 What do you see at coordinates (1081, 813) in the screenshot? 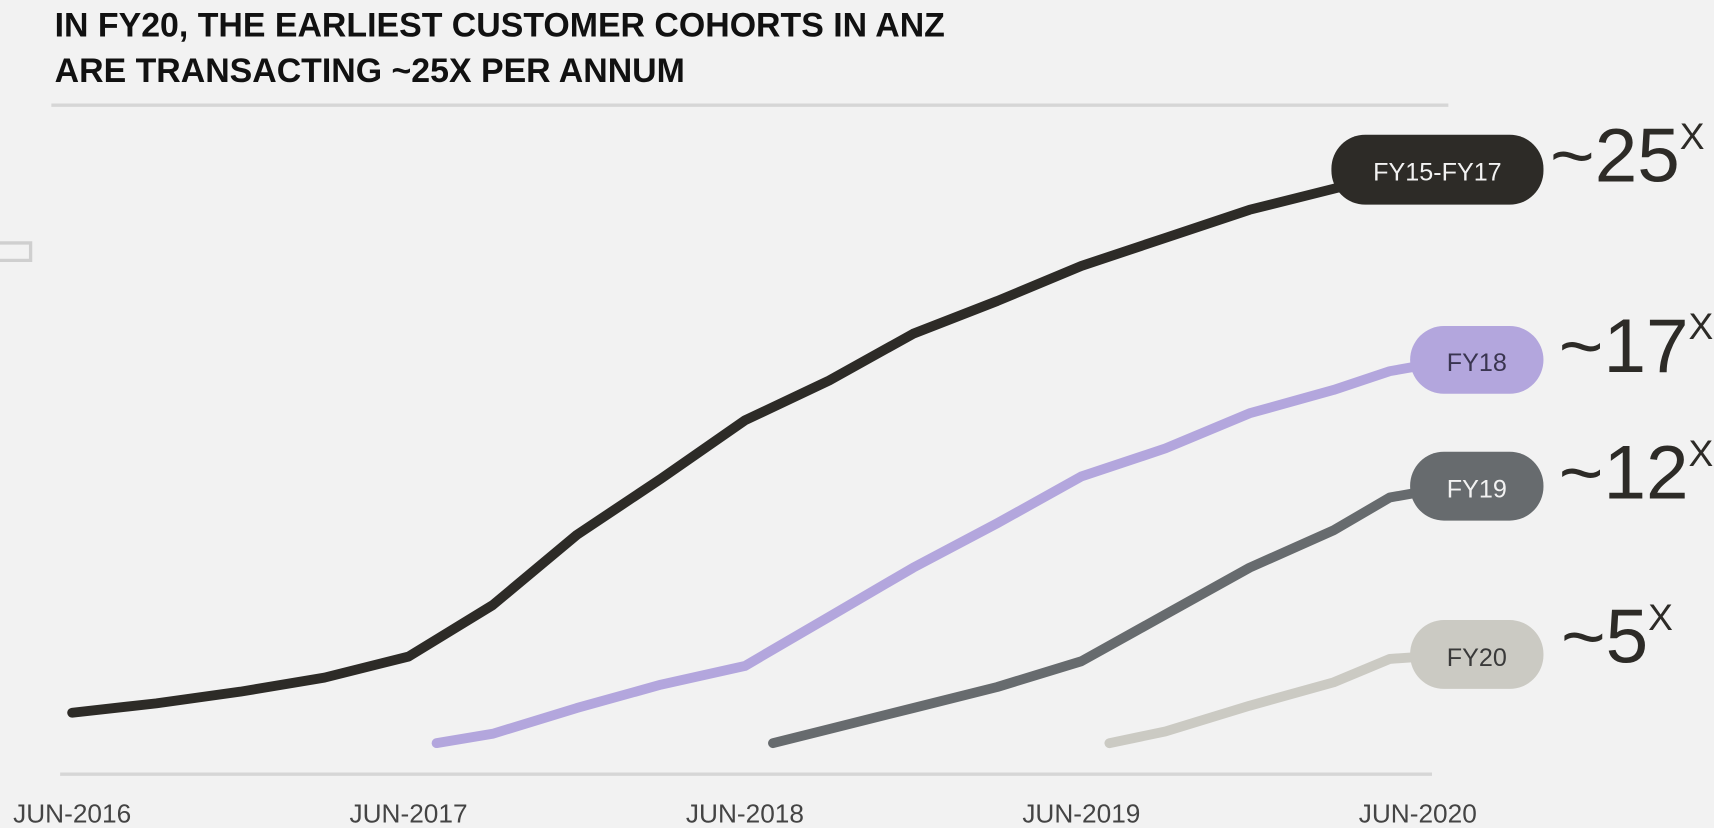
I see `x-tick-label: JUN-2019` at bounding box center [1081, 813].